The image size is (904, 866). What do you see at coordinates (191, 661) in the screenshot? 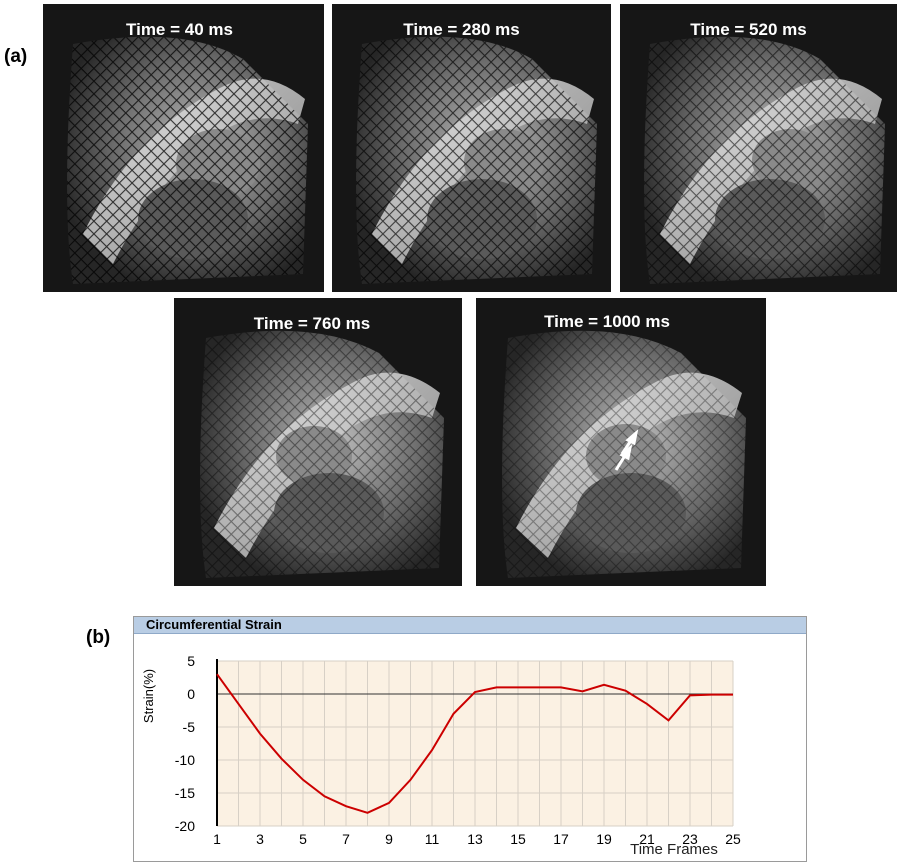
I see `y-tick-label: 5` at bounding box center [191, 661].